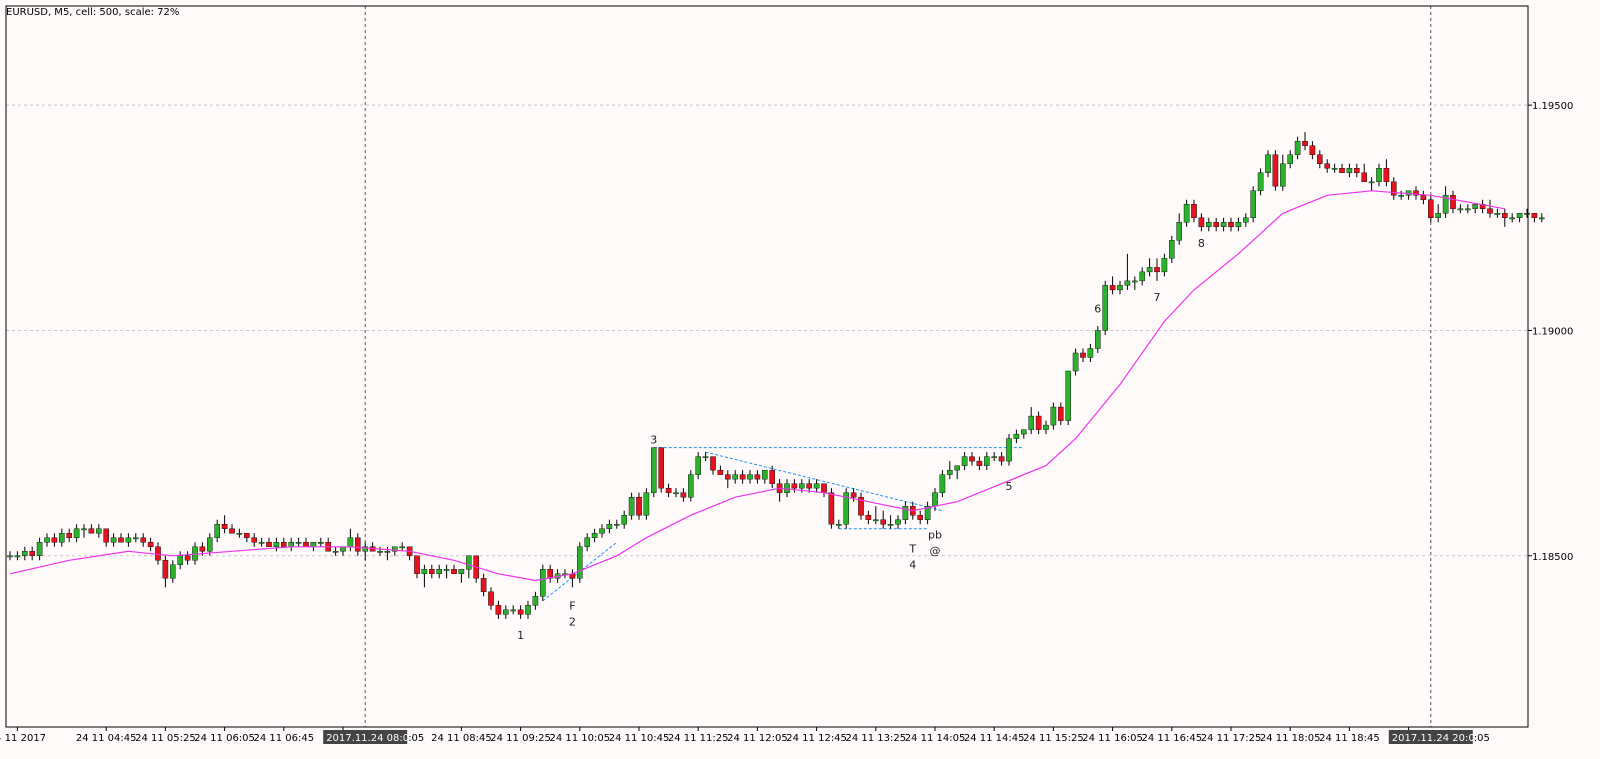  What do you see at coordinates (520, 635) in the screenshot?
I see `annotation-label: 1` at bounding box center [520, 635].